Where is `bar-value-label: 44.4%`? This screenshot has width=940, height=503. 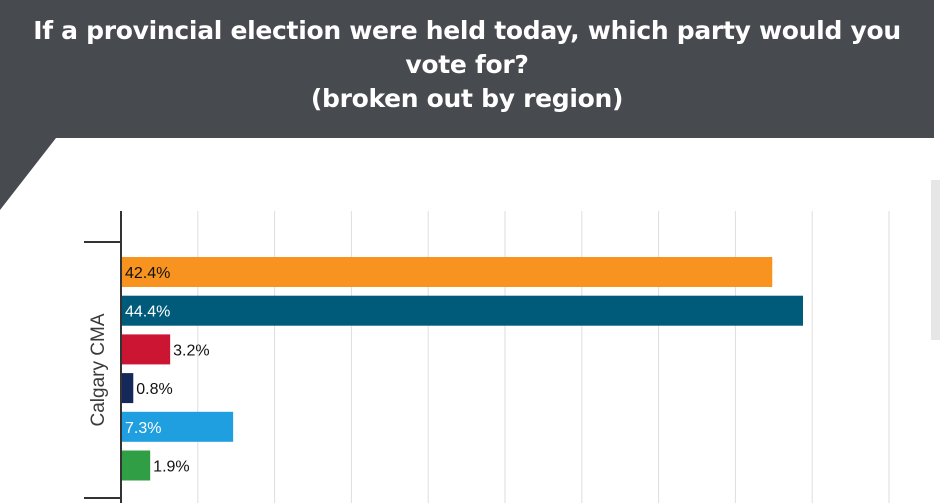
bar-value-label: 44.4% is located at coordinates (147, 312).